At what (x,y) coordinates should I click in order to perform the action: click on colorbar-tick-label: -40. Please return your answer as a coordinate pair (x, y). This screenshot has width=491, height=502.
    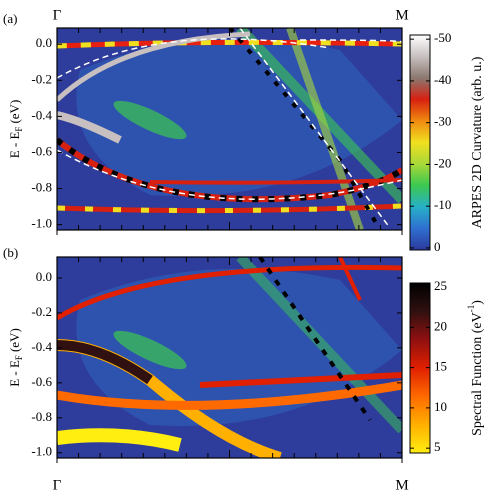
    Looking at the image, I should click on (442, 79).